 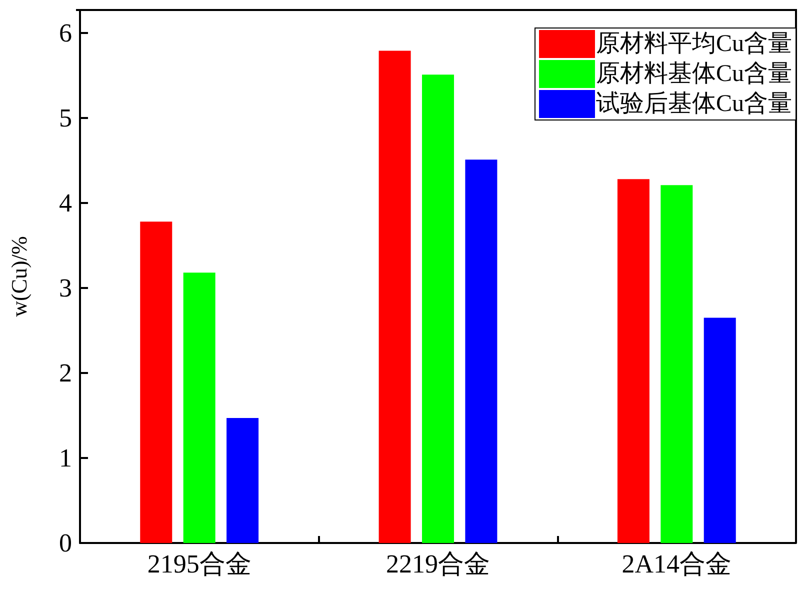 What do you see at coordinates (65, 287) in the screenshot?
I see `y-tick-label: 3` at bounding box center [65, 287].